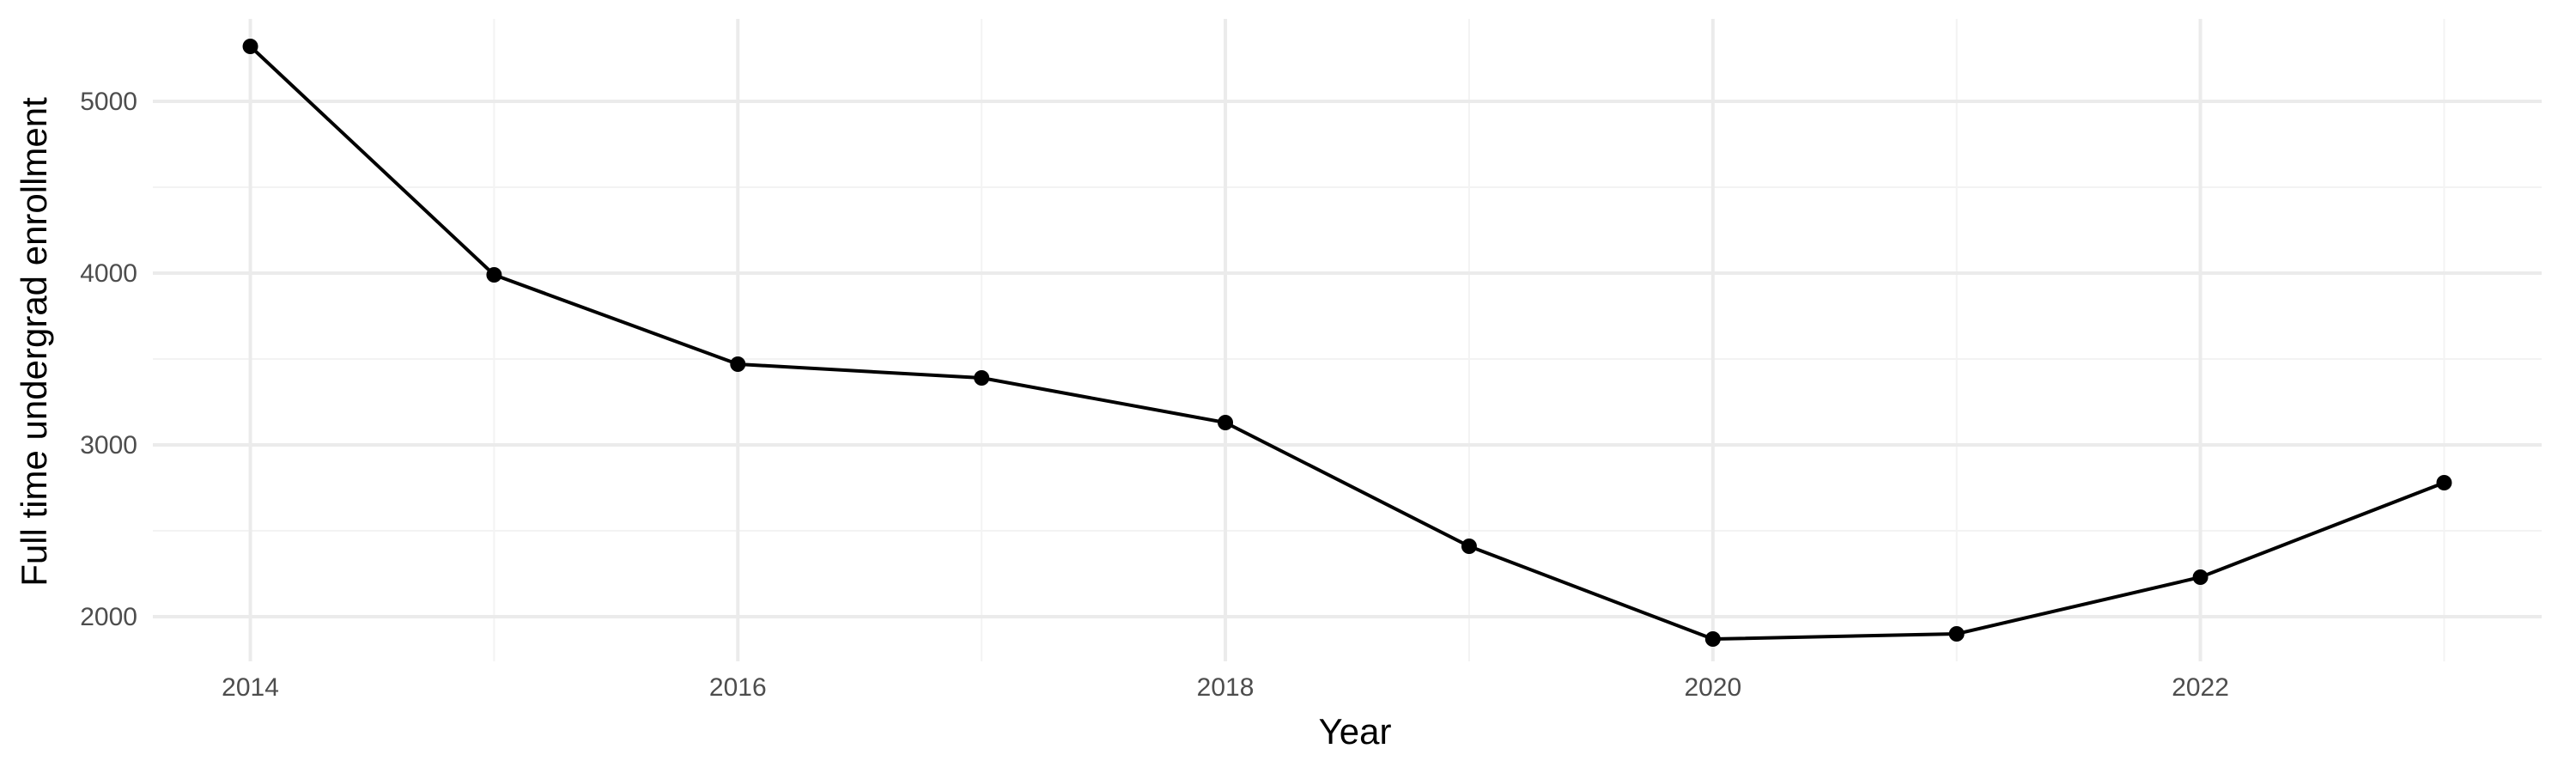 This screenshot has width=2576, height=773. Describe the element at coordinates (109, 102) in the screenshot. I see `y-tick-label: 5000` at that location.